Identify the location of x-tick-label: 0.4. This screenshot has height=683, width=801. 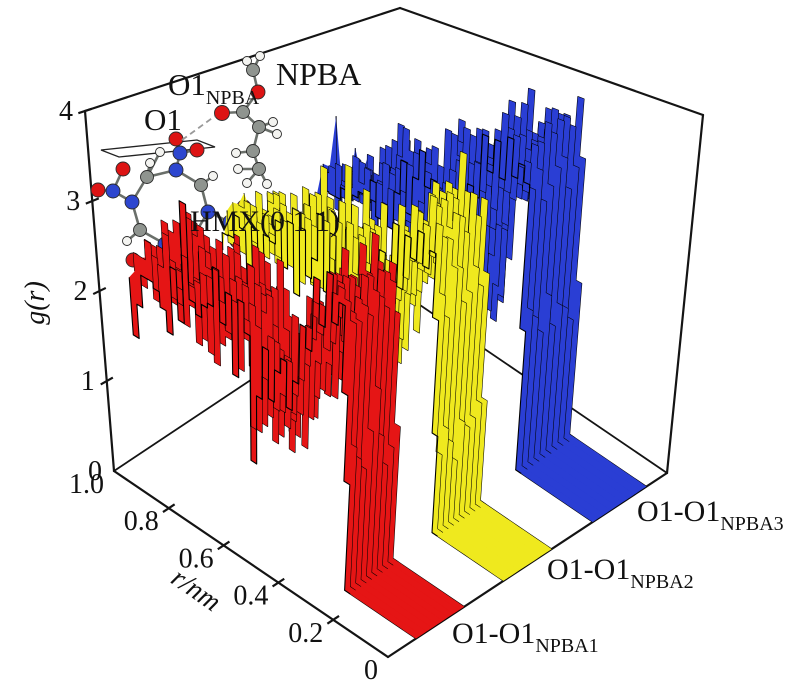
(250, 596).